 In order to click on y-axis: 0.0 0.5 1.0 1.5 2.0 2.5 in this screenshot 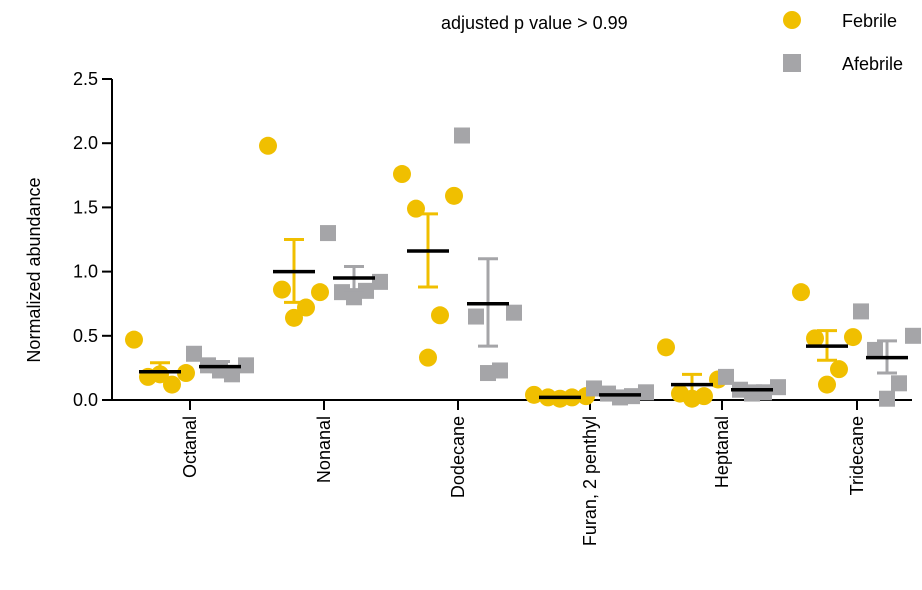, I will do `click(93, 239)`.